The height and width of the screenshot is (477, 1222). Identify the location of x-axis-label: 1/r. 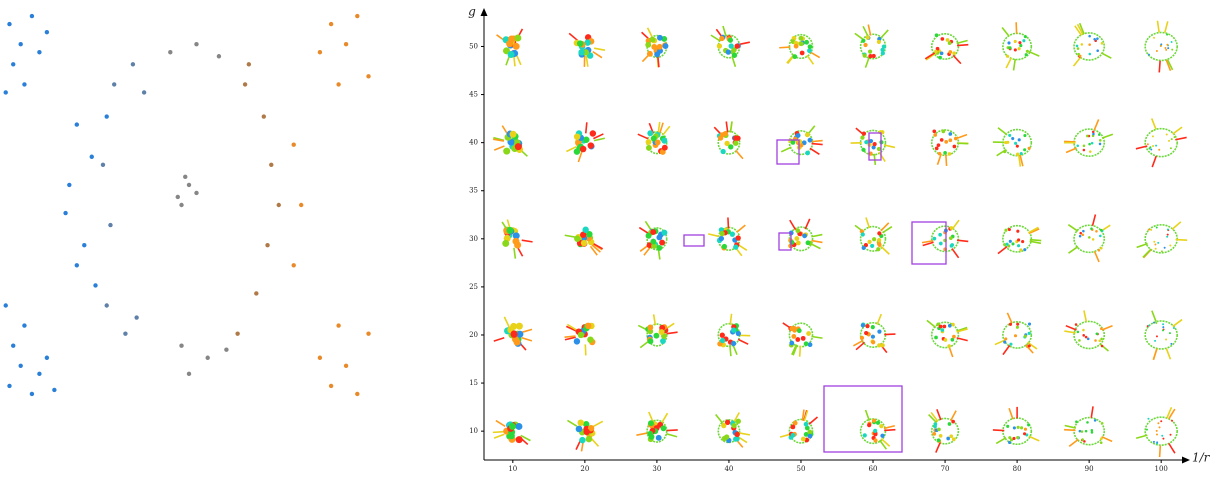
(1201, 458).